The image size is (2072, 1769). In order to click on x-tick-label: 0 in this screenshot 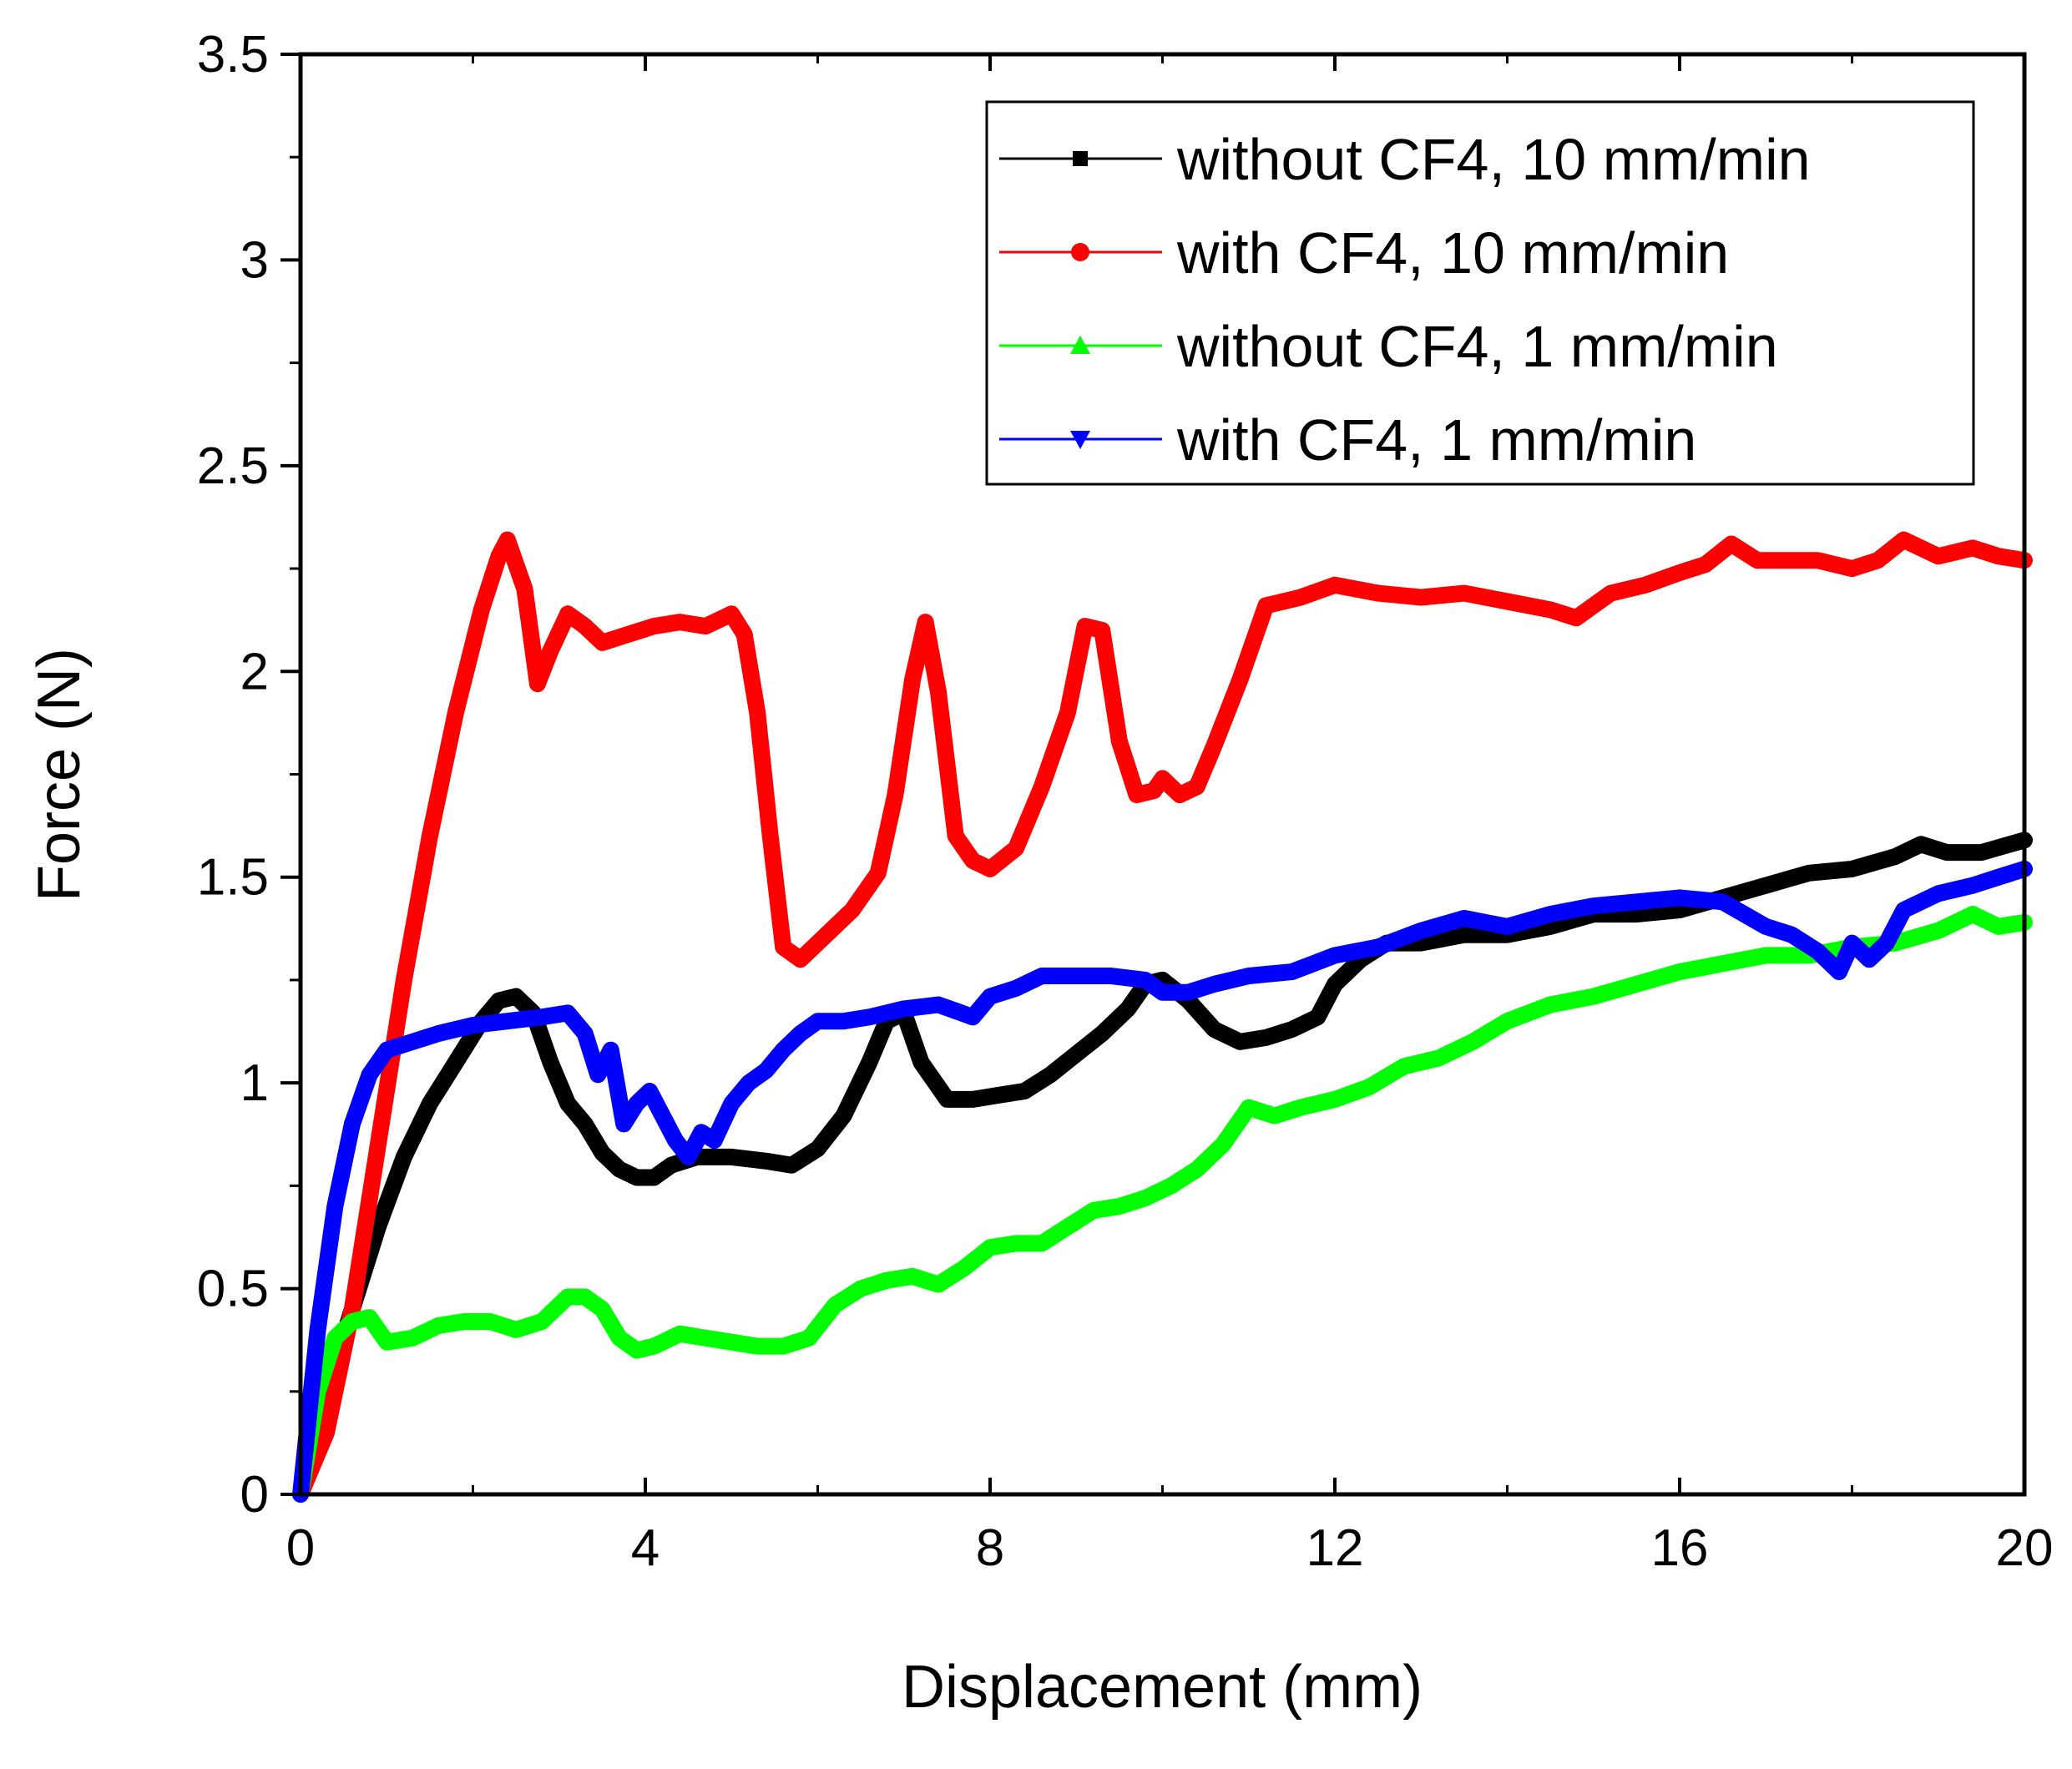, I will do `click(300, 1548)`.